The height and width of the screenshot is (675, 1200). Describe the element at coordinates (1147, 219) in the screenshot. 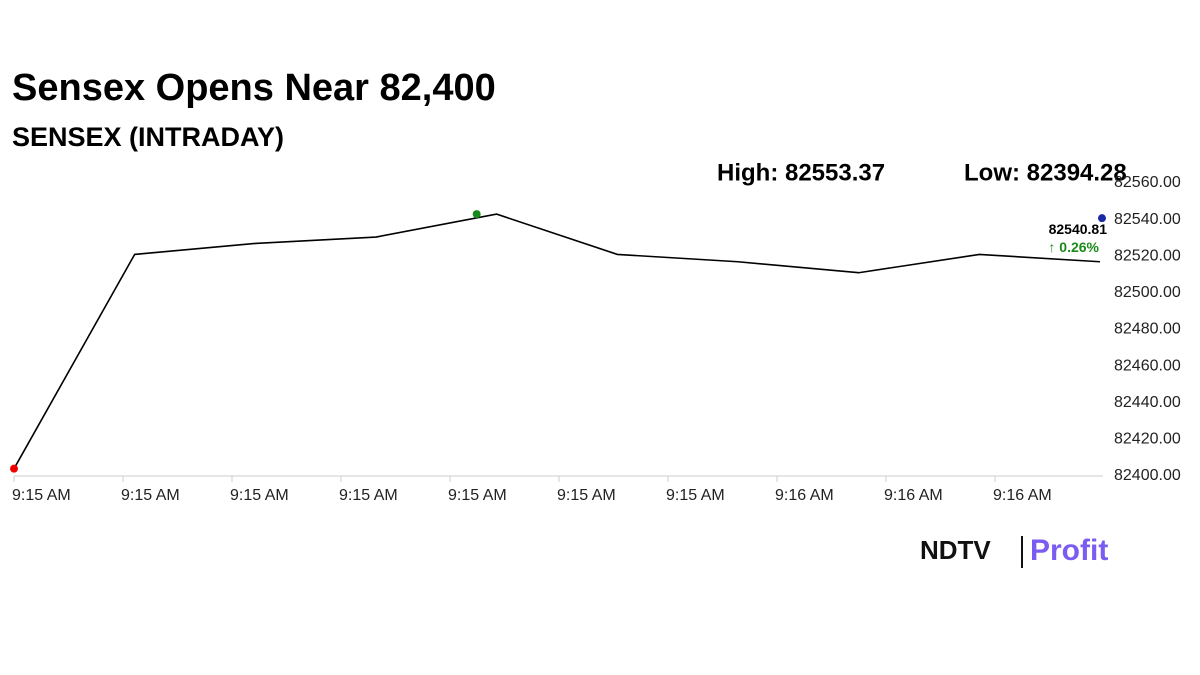

I see `y-tick-label: 82540.00` at that location.